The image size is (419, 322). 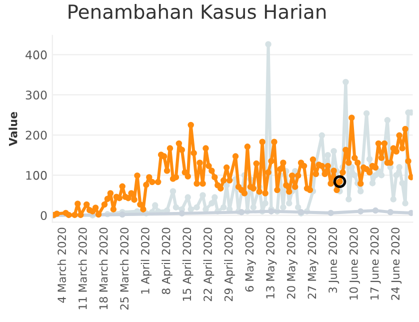 What do you see at coordinates (61, 265) in the screenshot?
I see `x-tick-label: 4 March 2020` at bounding box center [61, 265].